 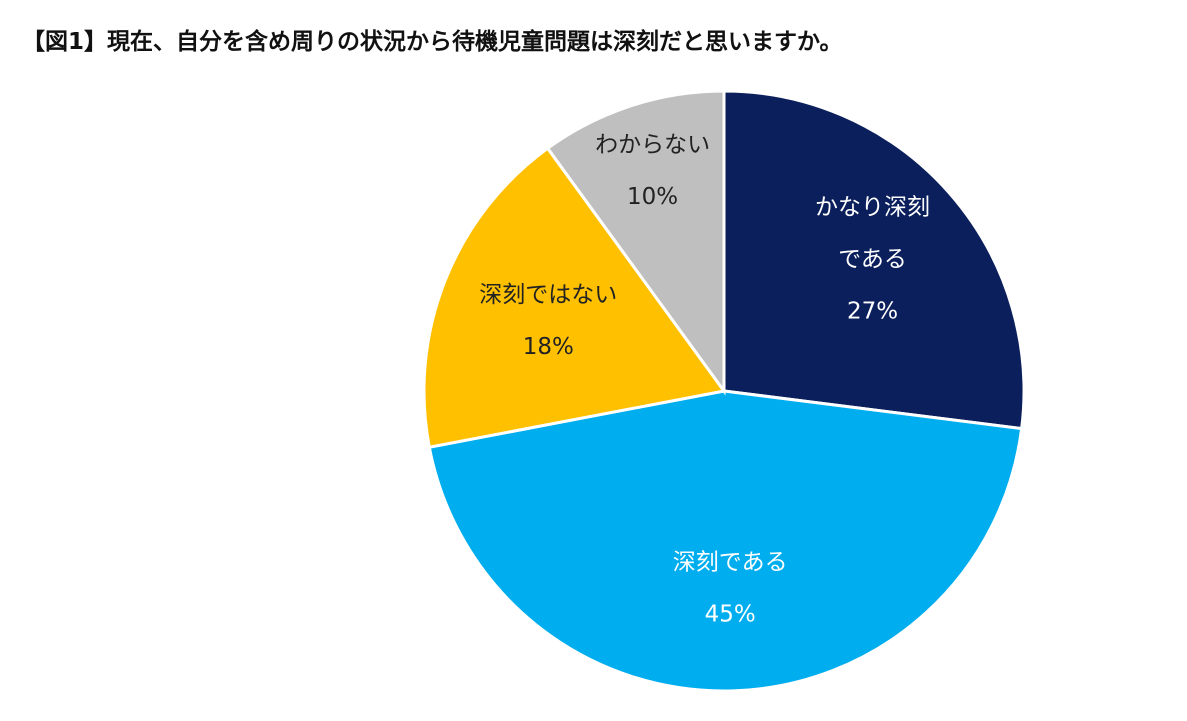 What do you see at coordinates (730, 562) in the screenshot?
I see `category-label-shinkoku-line-1: 深刻である` at bounding box center [730, 562].